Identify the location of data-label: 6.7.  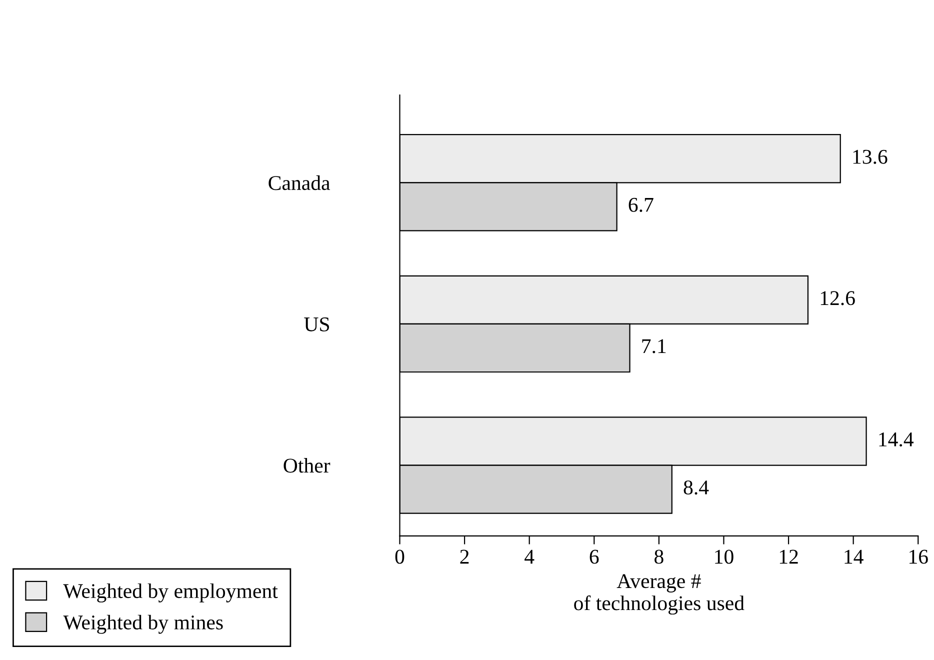
(641, 205).